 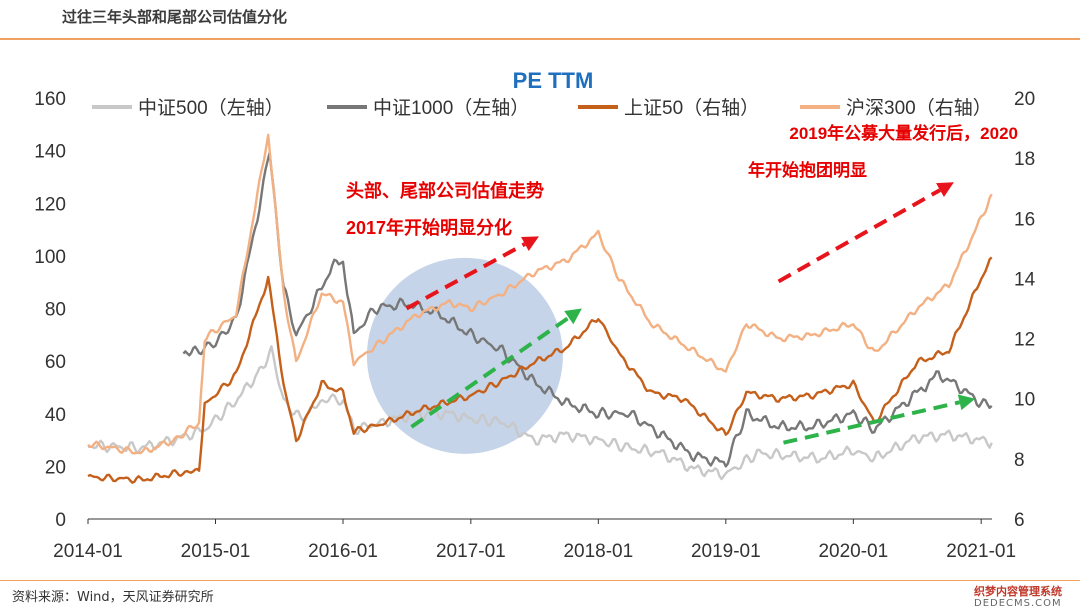 What do you see at coordinates (60, 520) in the screenshot?
I see `y-left-tick-label: 0` at bounding box center [60, 520].